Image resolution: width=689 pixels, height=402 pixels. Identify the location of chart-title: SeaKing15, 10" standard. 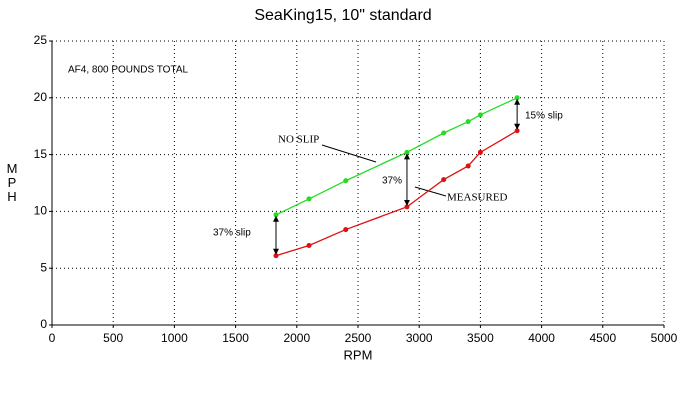
(342, 15).